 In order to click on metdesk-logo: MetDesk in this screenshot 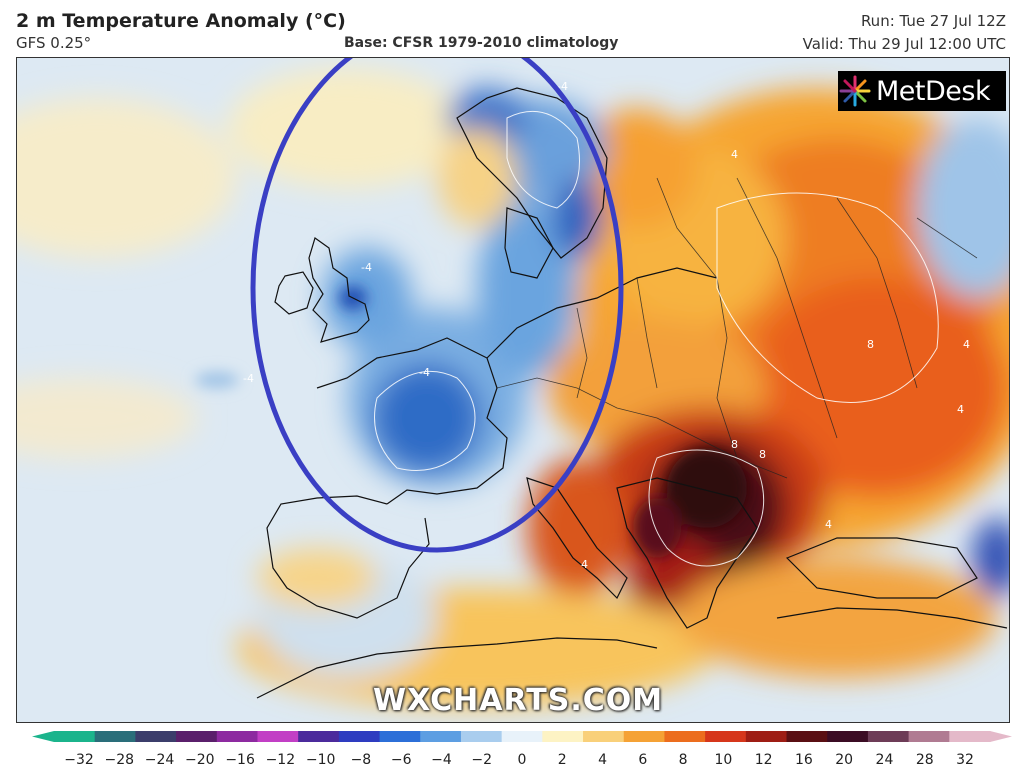, I will do `click(922, 91)`.